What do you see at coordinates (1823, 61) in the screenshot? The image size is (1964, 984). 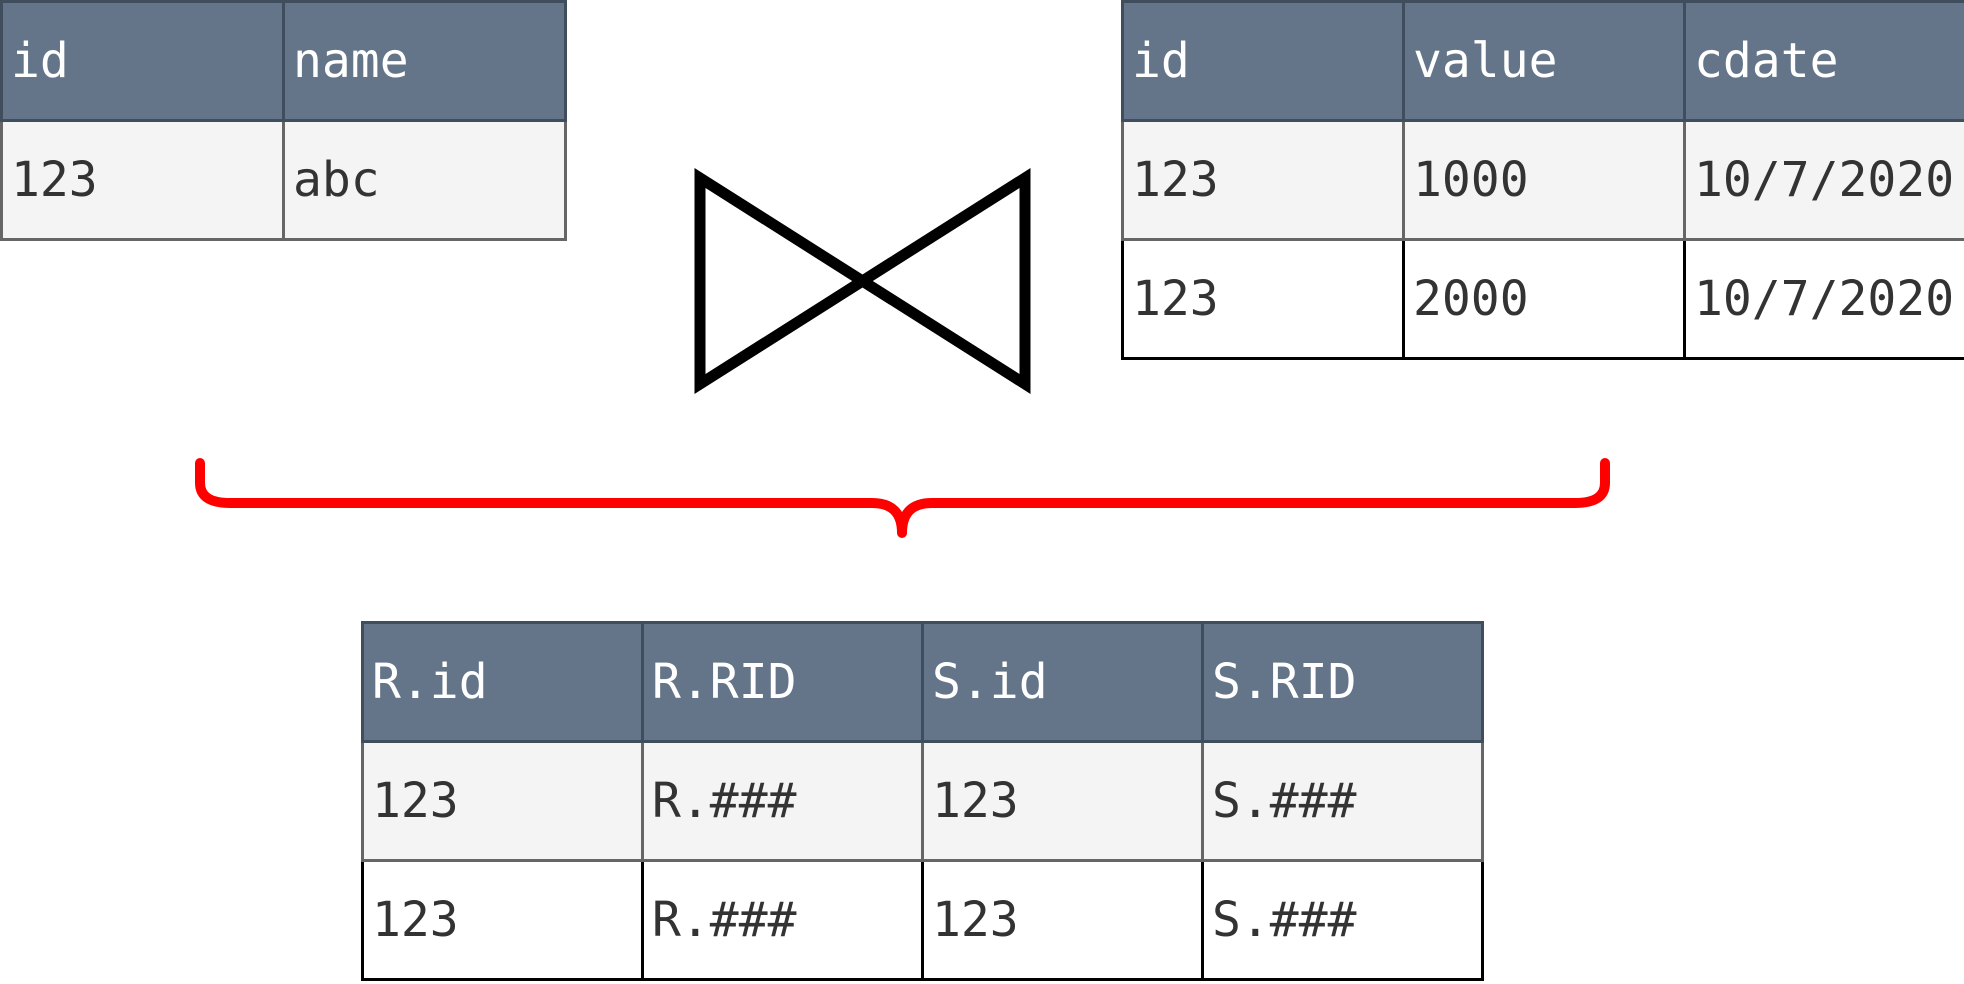 I see `column-header-cdate: cdate` at bounding box center [1823, 61].